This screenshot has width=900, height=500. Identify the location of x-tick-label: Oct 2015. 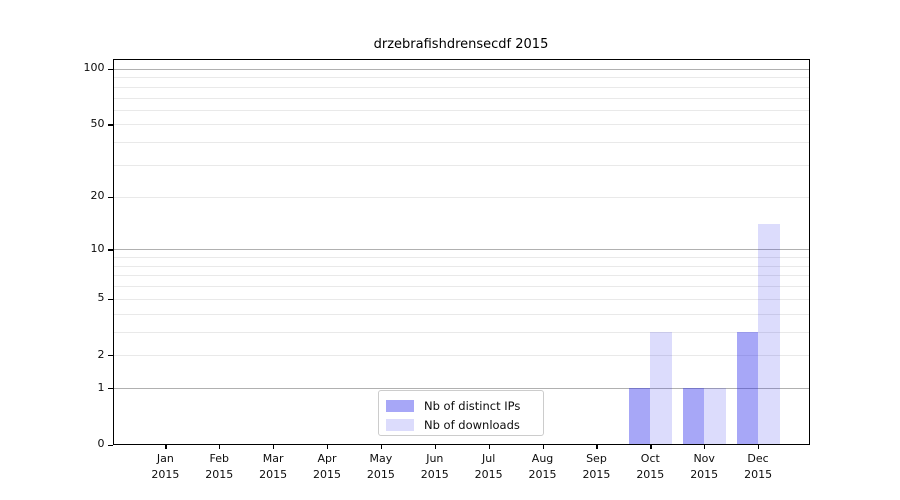
(650, 466).